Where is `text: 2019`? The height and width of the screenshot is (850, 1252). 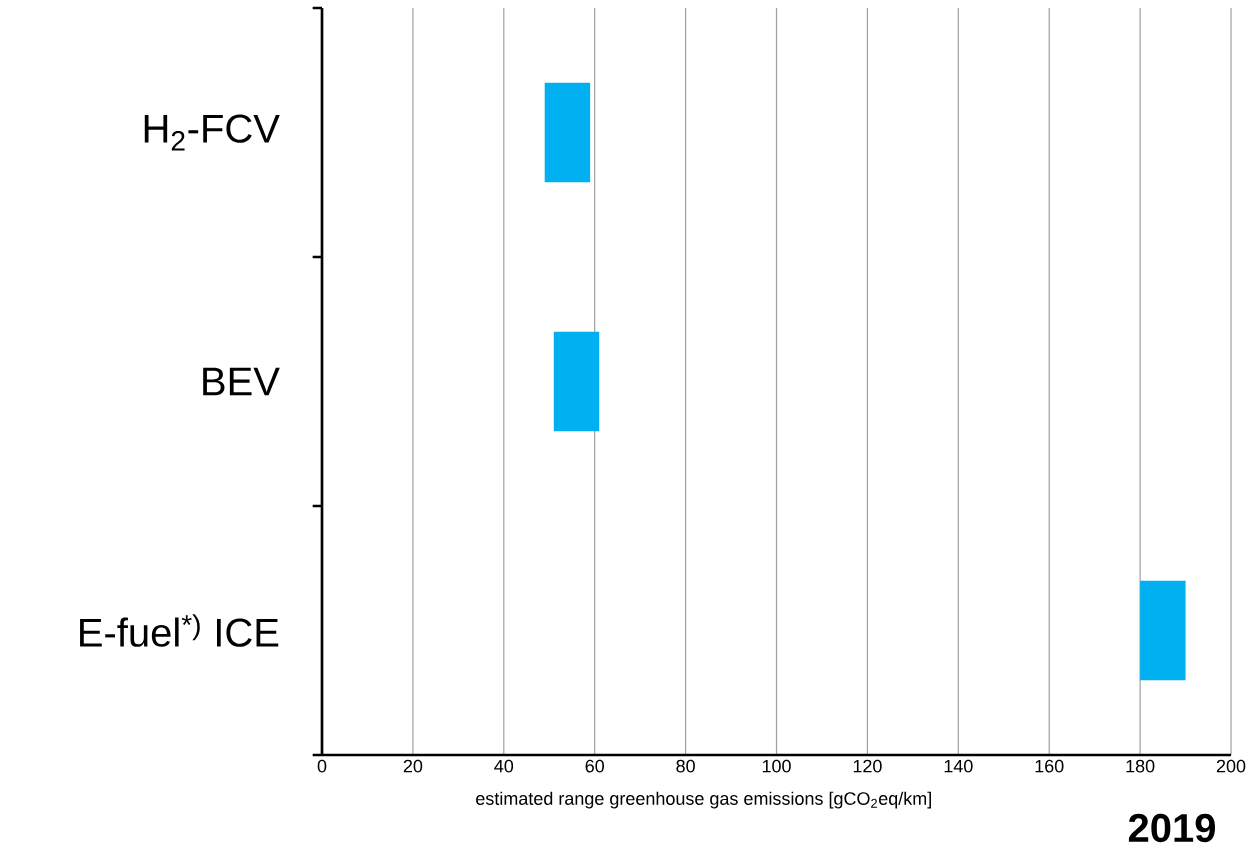 text: 2019 is located at coordinates (1172, 828).